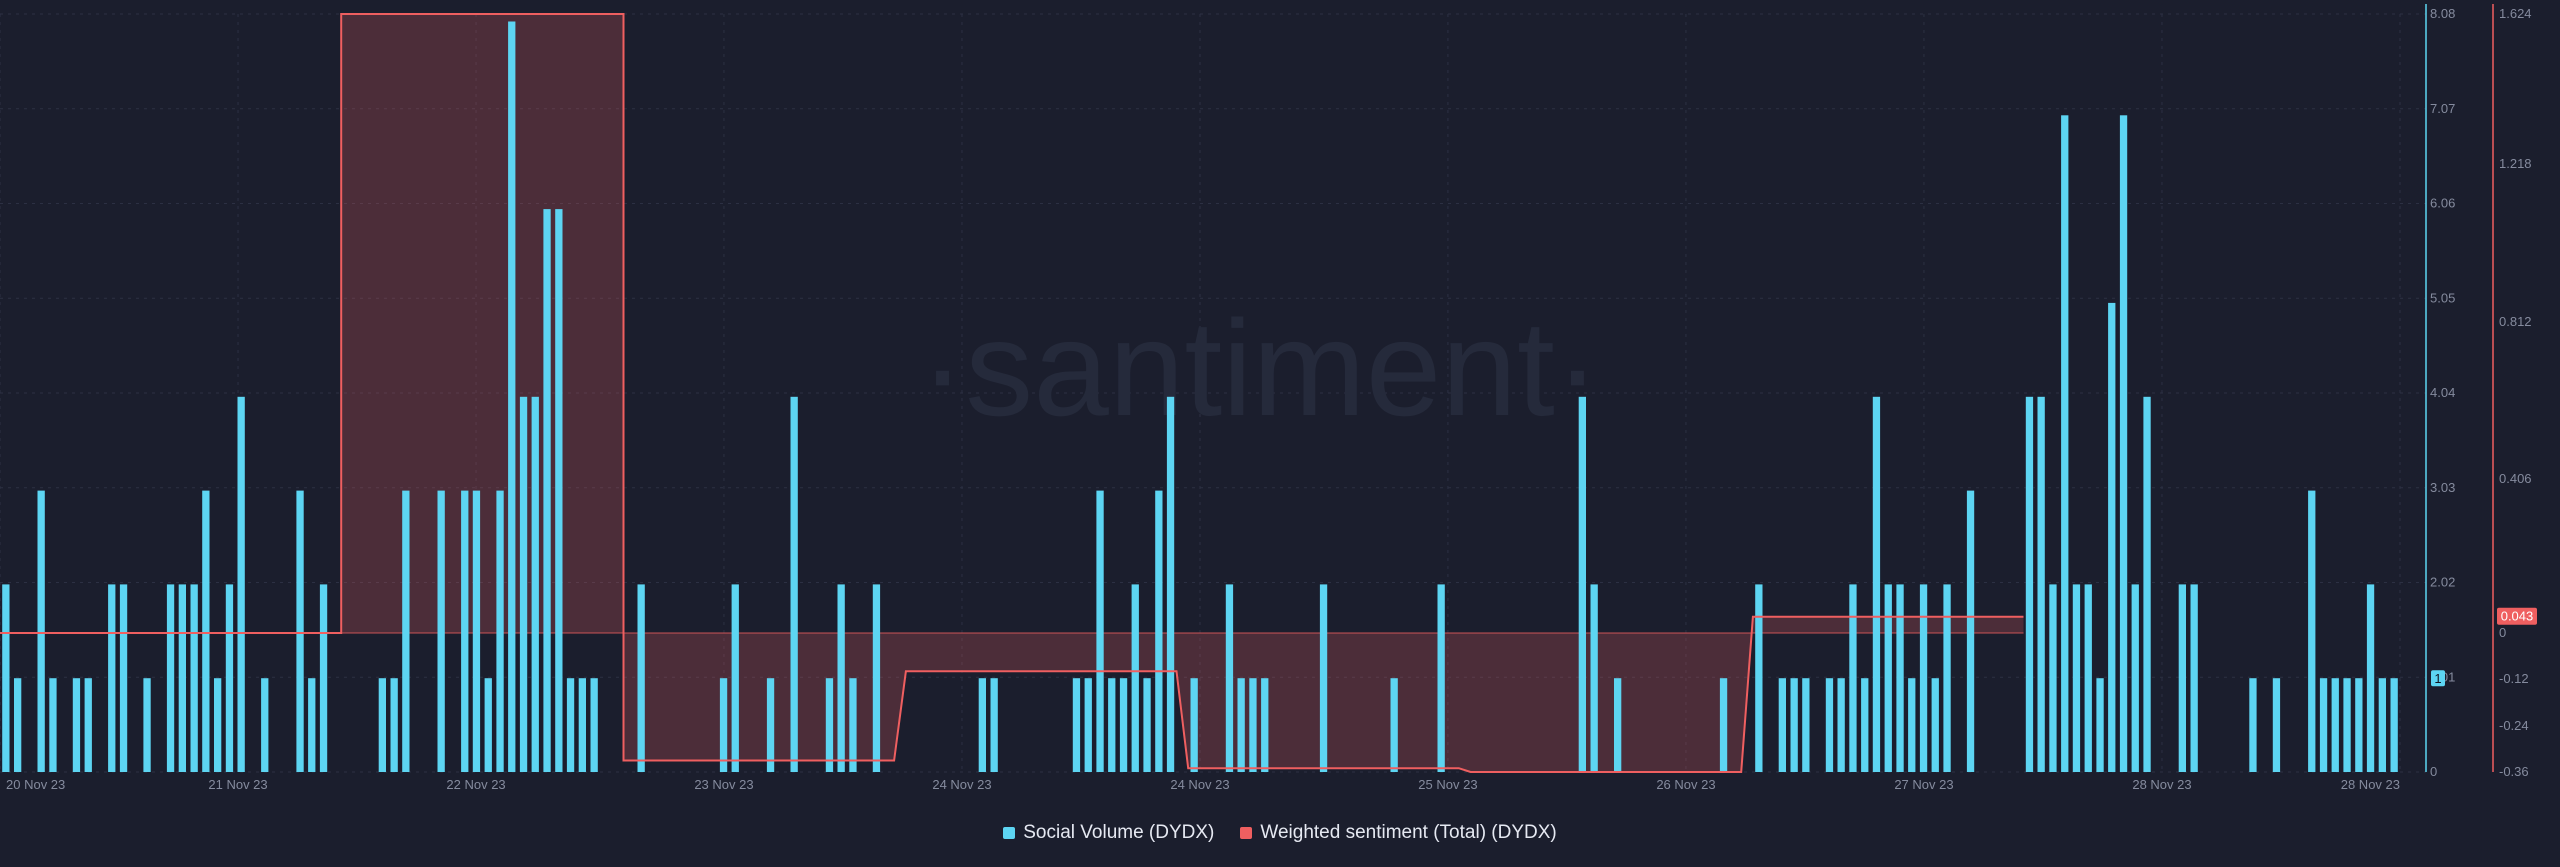 This screenshot has width=2560, height=867. What do you see at coordinates (1009, 833) in the screenshot?
I see `legend-swatch-social-volume` at bounding box center [1009, 833].